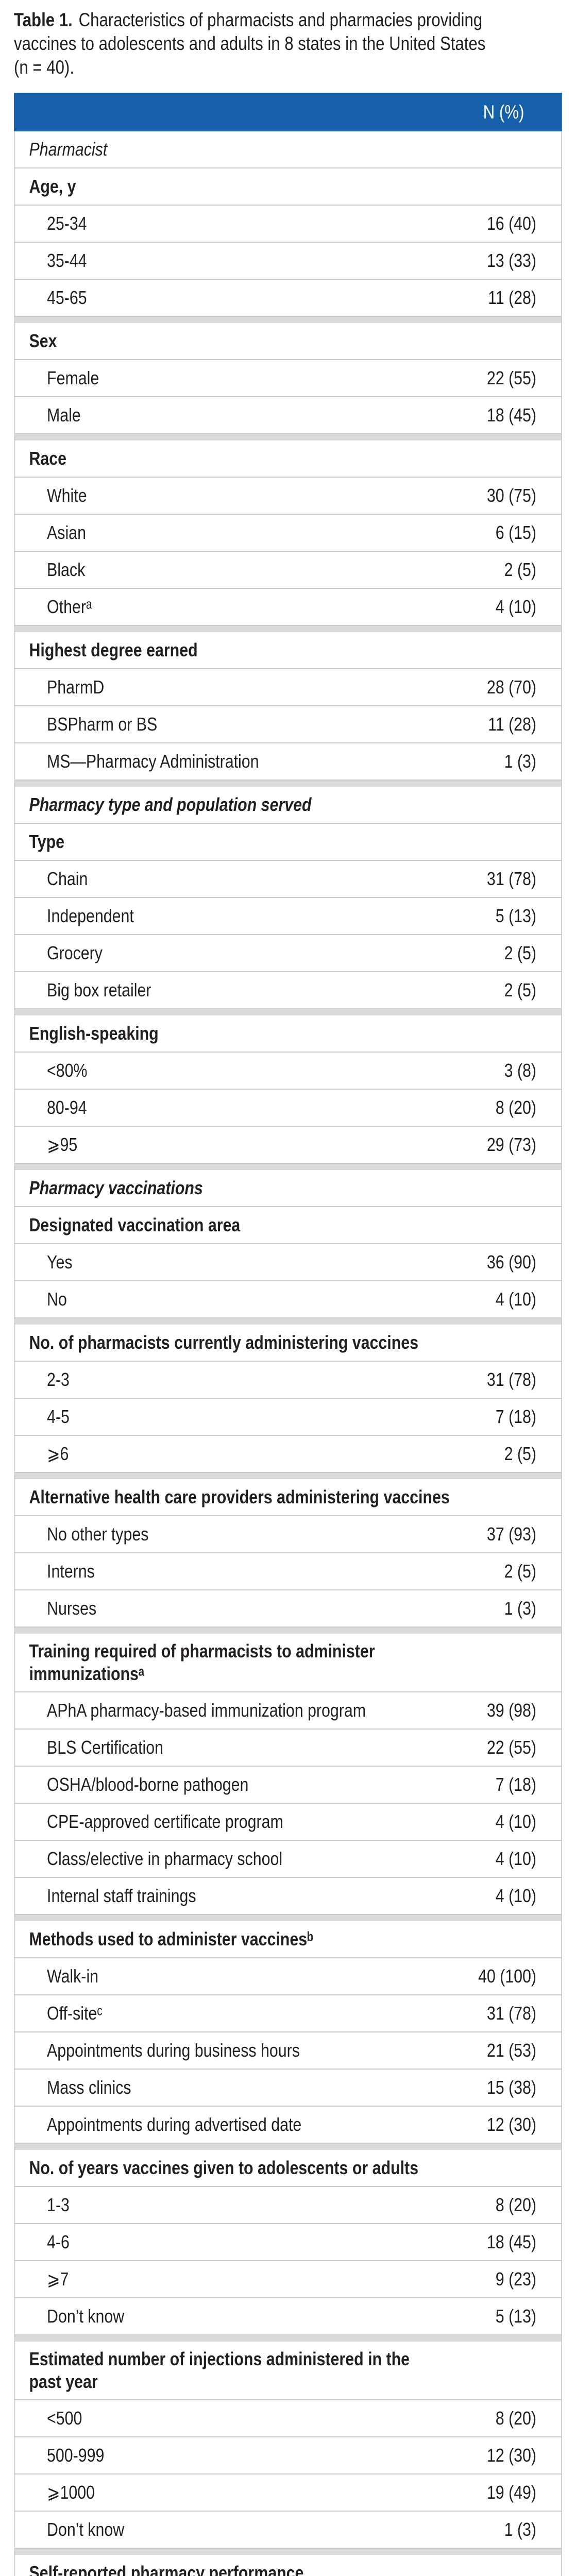 The height and width of the screenshot is (2576, 575). I want to click on row-label: PharmD, so click(76, 687).